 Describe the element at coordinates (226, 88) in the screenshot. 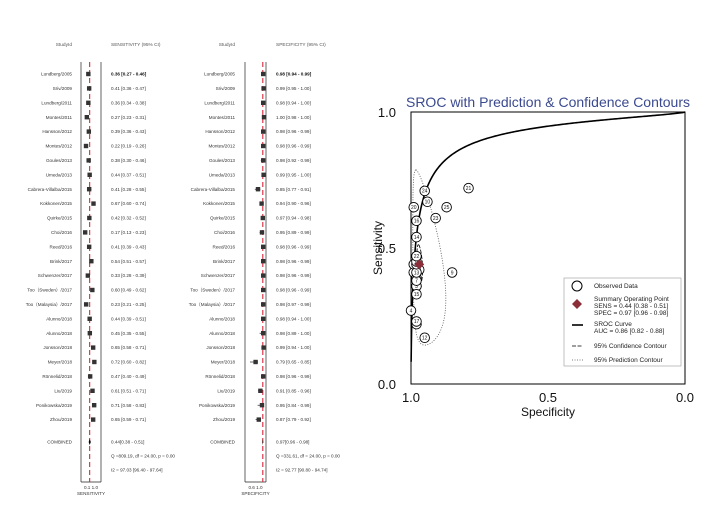

I see `spec-study-label: Sriv/2009` at that location.